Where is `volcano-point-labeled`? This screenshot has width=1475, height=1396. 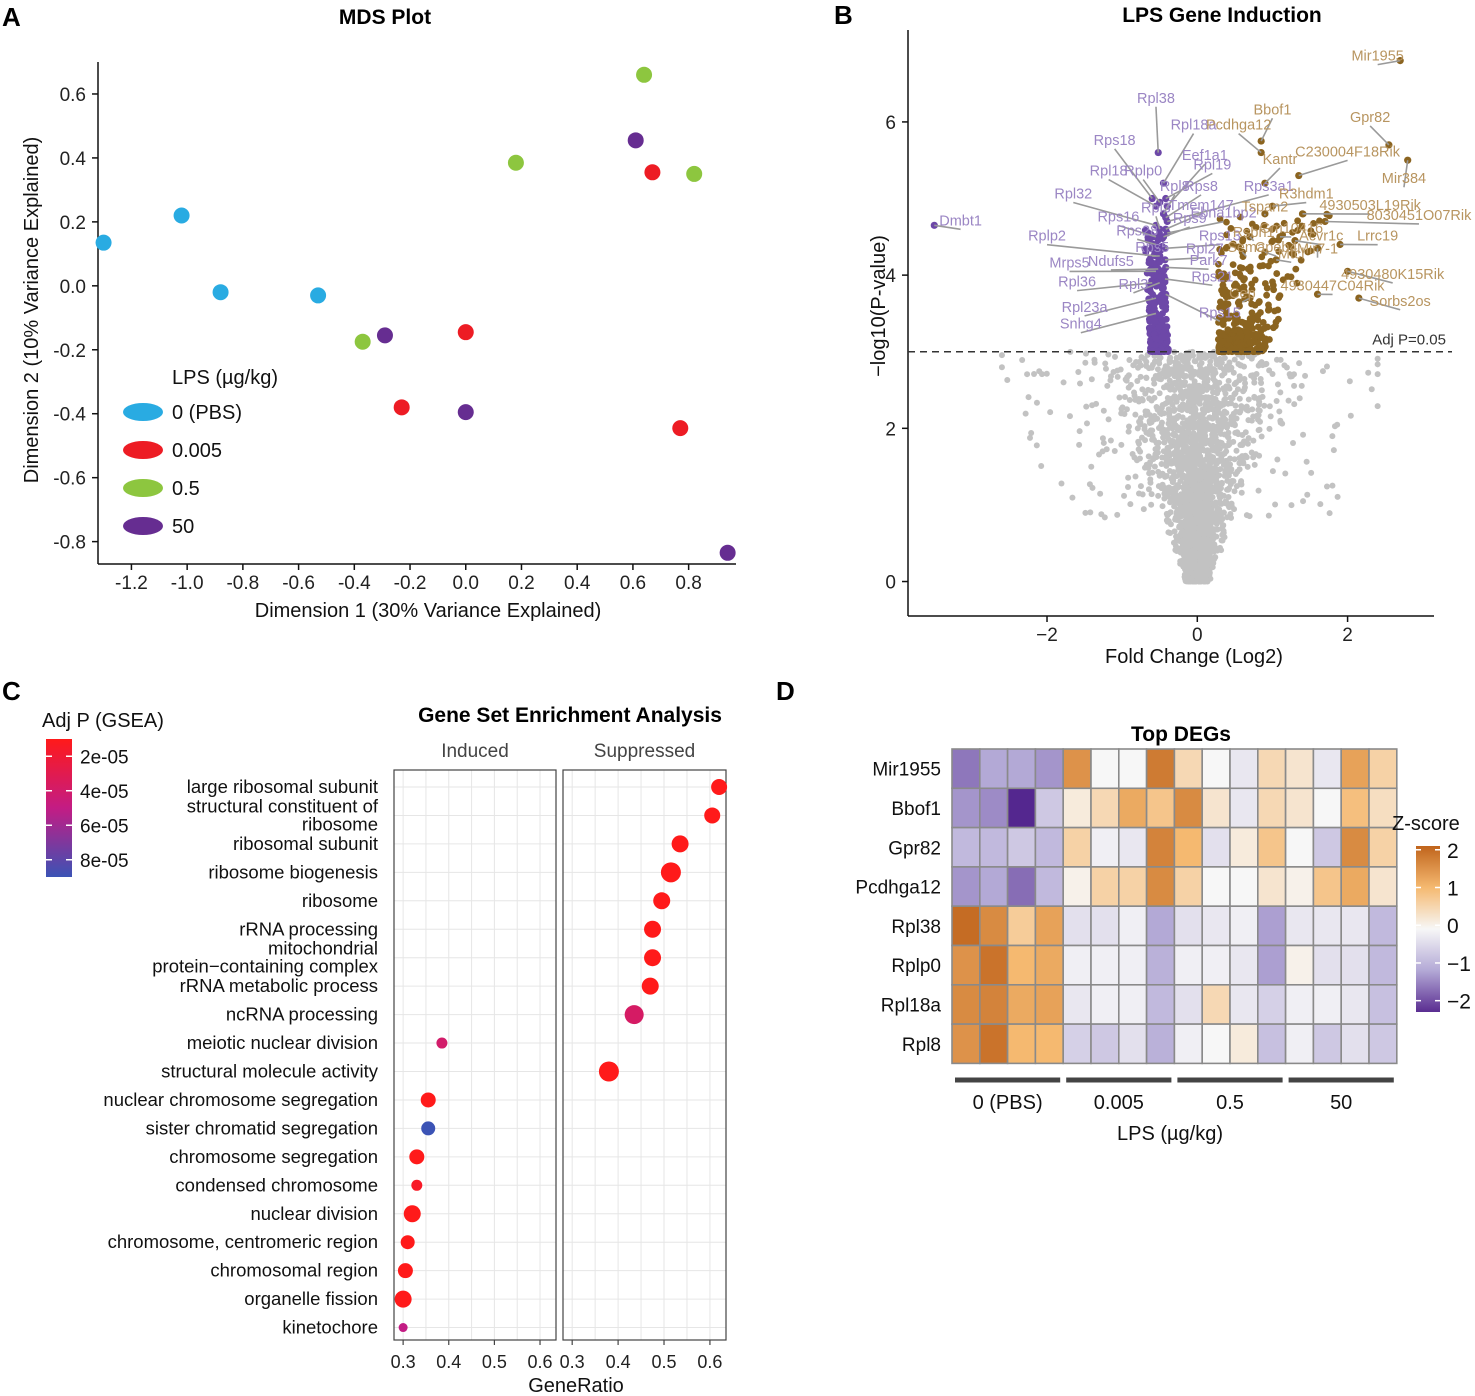
volcano-point-labeled is located at coordinates (1340, 244).